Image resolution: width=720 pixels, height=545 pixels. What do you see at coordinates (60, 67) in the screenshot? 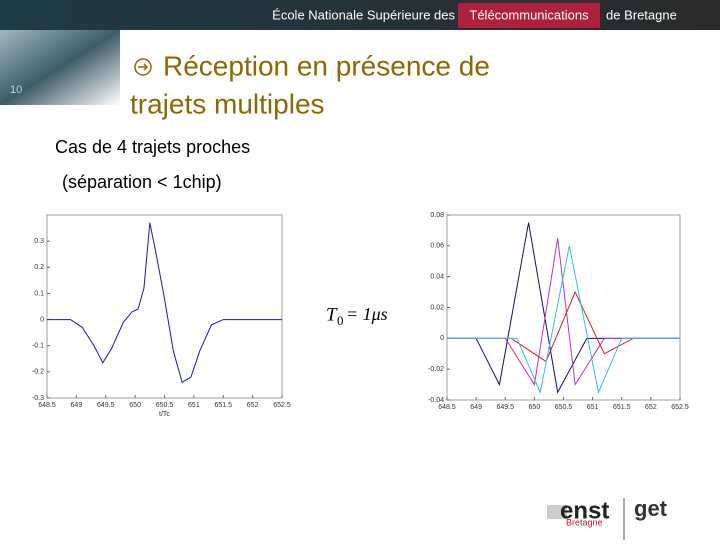
I see `decor-image` at bounding box center [60, 67].